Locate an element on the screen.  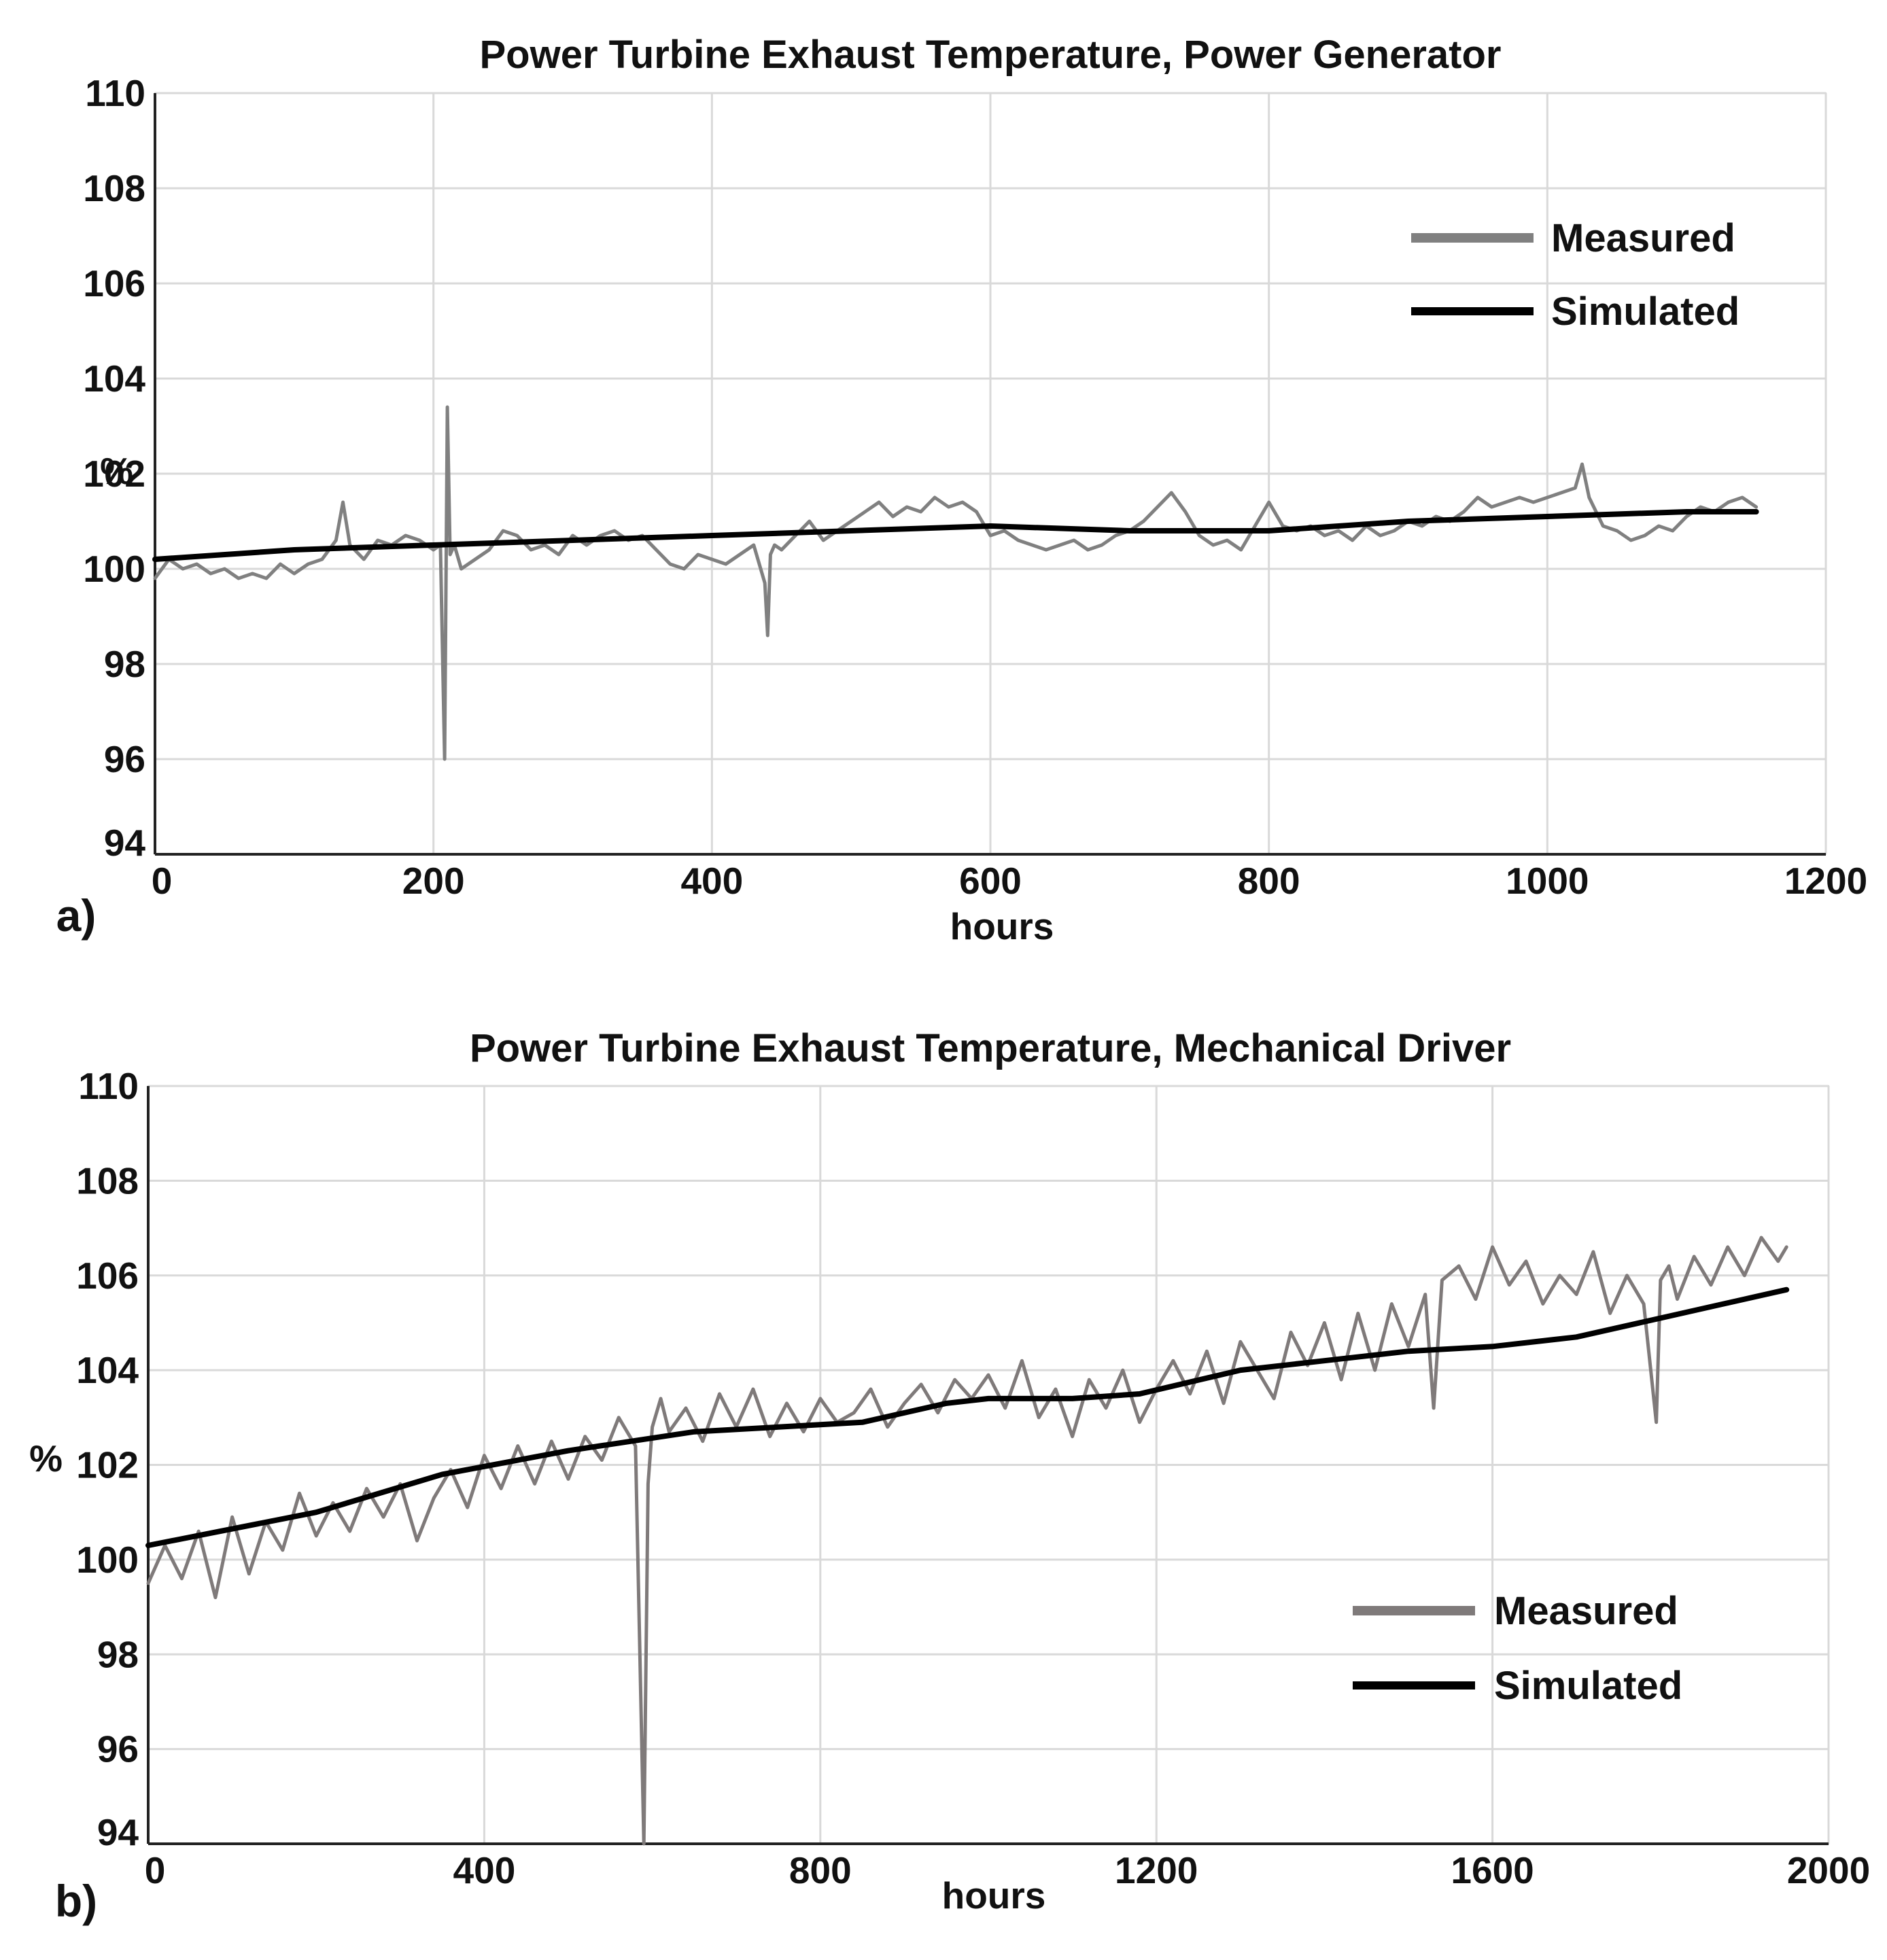
panel-label: a) is located at coordinates (76, 915).